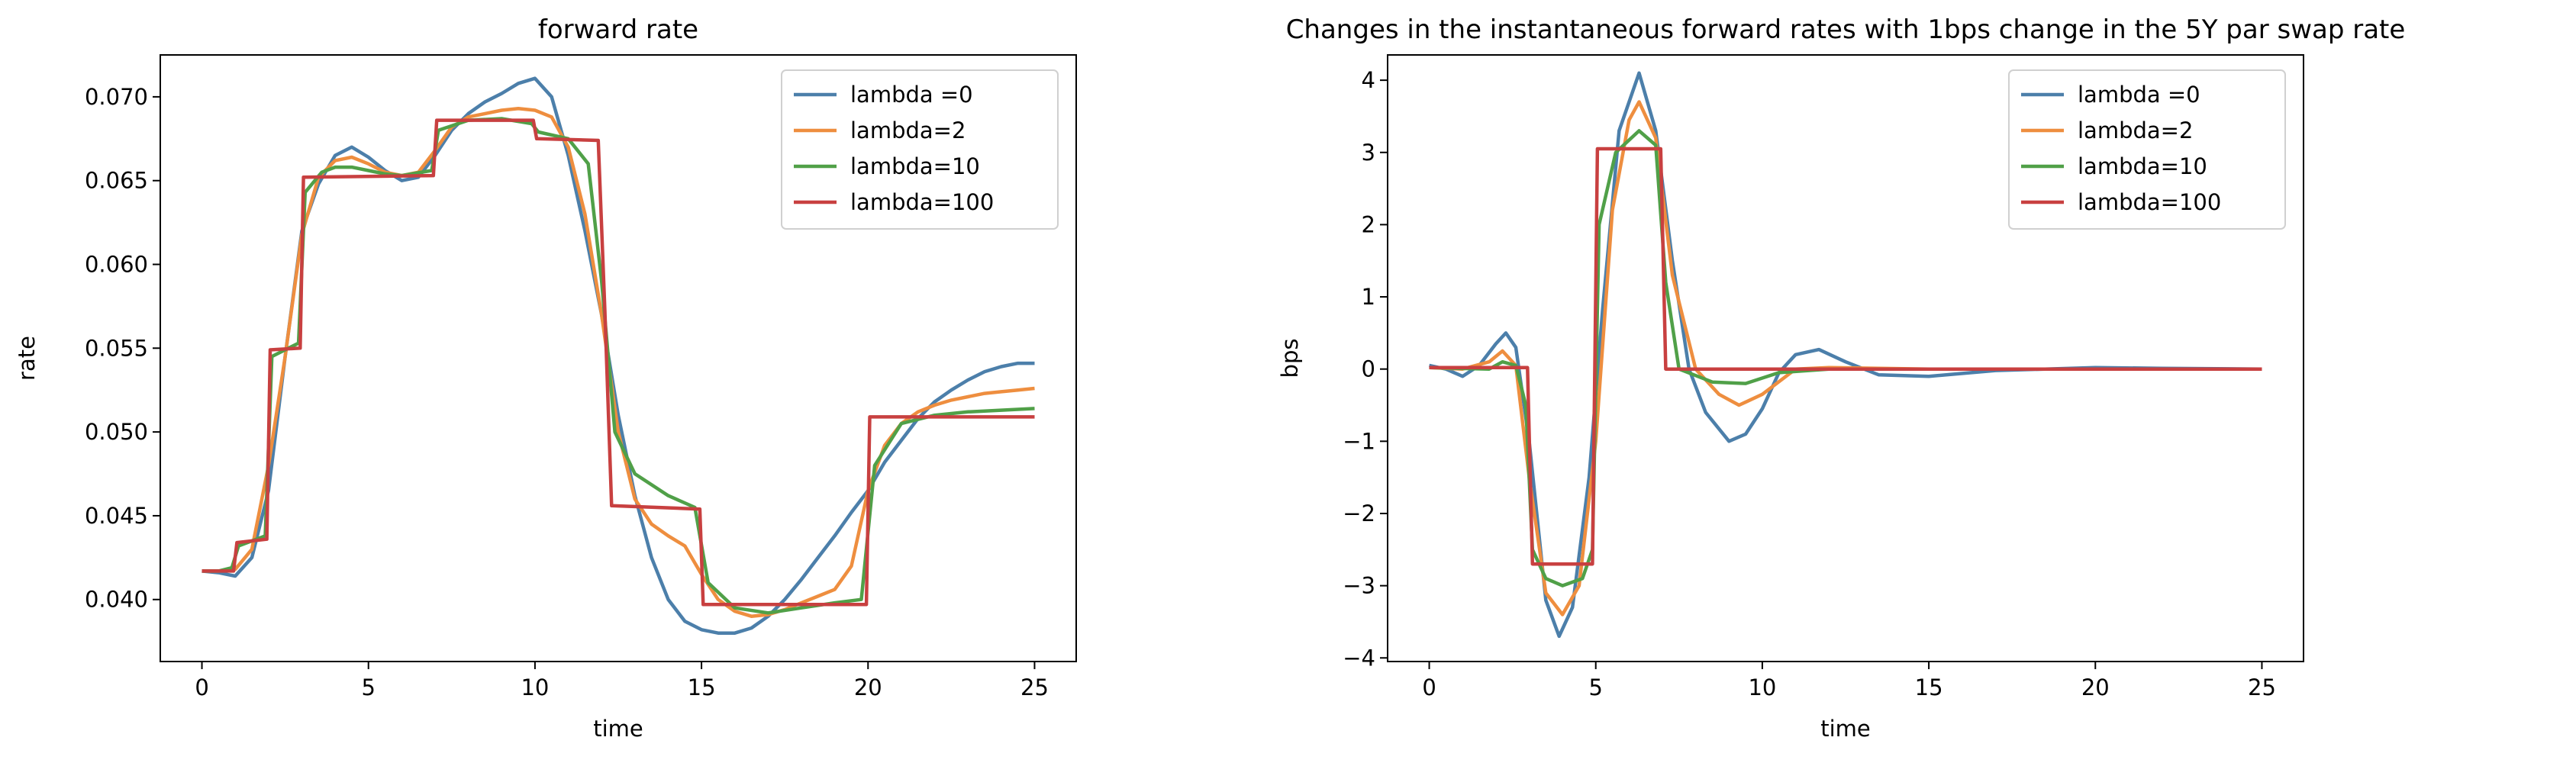 The image size is (2576, 763). I want to click on y-tick-label: −3, so click(1359, 586).